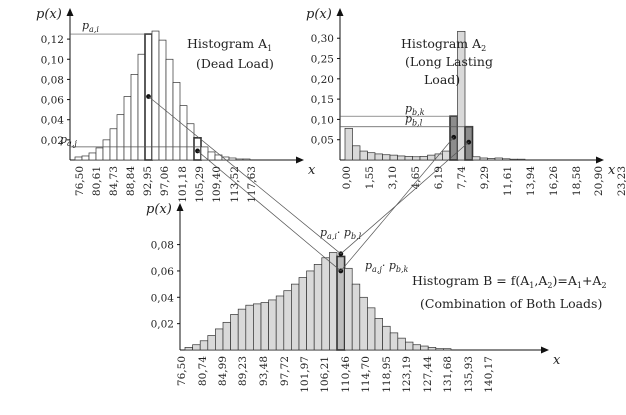 Image resolution: width=626 pixels, height=415 pixels. I want to click on panel3-xtick-label: 93,48, so click(264, 371).